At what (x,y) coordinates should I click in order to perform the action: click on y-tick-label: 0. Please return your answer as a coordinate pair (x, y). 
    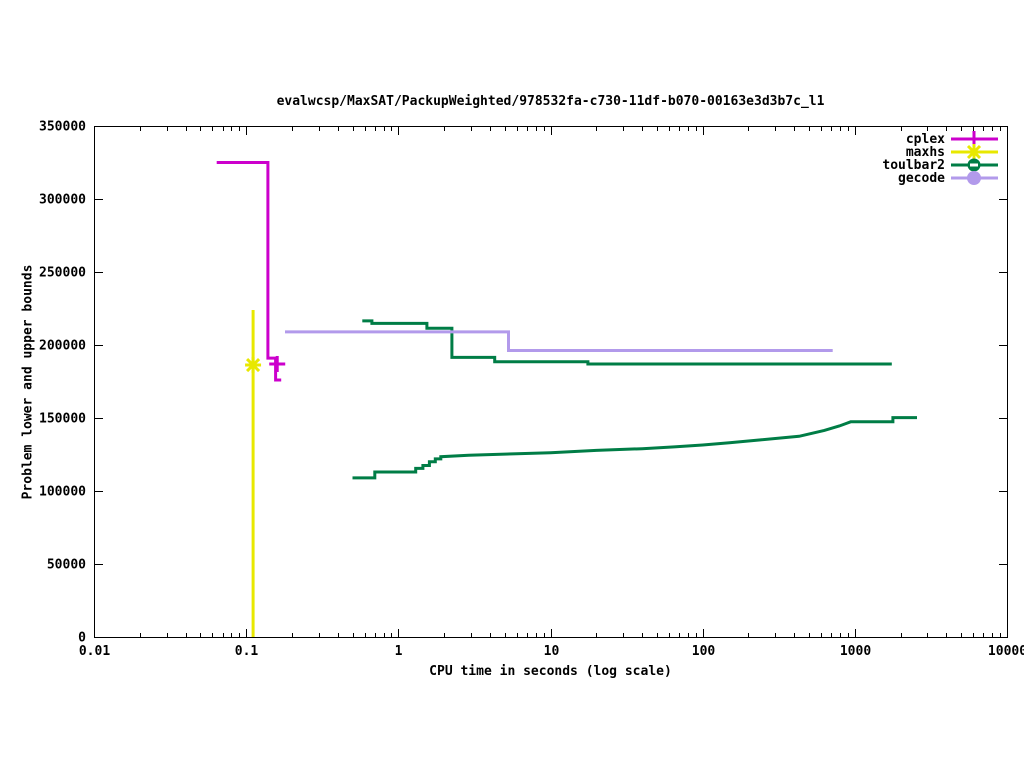
    Looking at the image, I should click on (82, 638).